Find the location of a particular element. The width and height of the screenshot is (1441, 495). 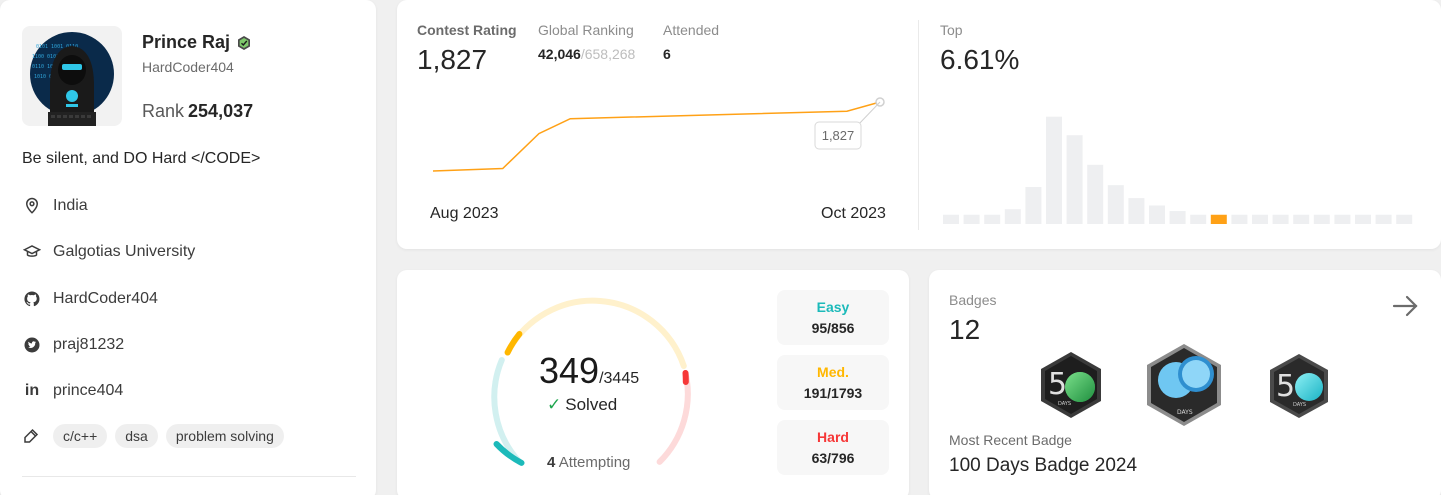

arrow-right-icon is located at coordinates (1405, 306).